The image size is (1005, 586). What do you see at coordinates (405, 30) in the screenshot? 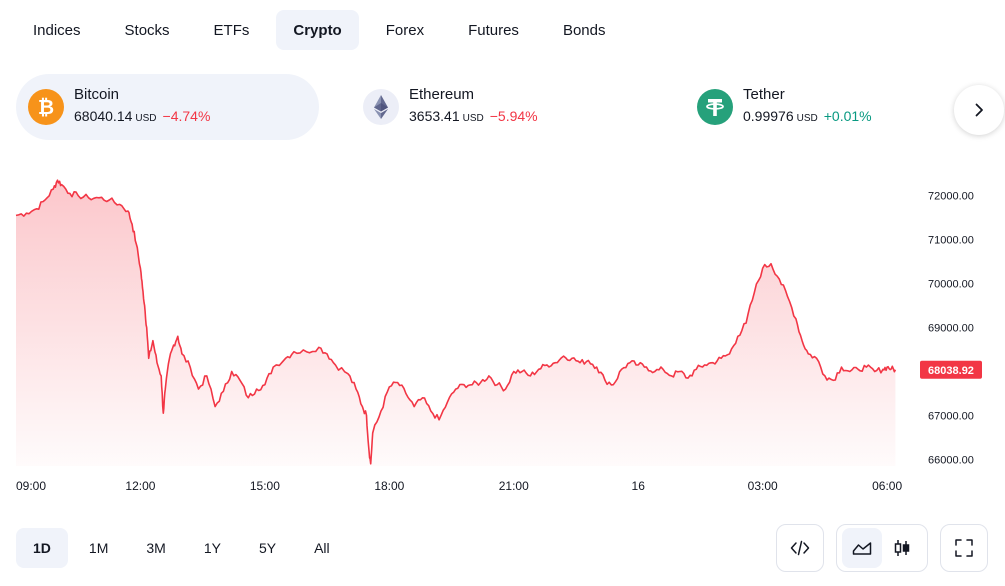
I see `tab-forex: Forex` at bounding box center [405, 30].